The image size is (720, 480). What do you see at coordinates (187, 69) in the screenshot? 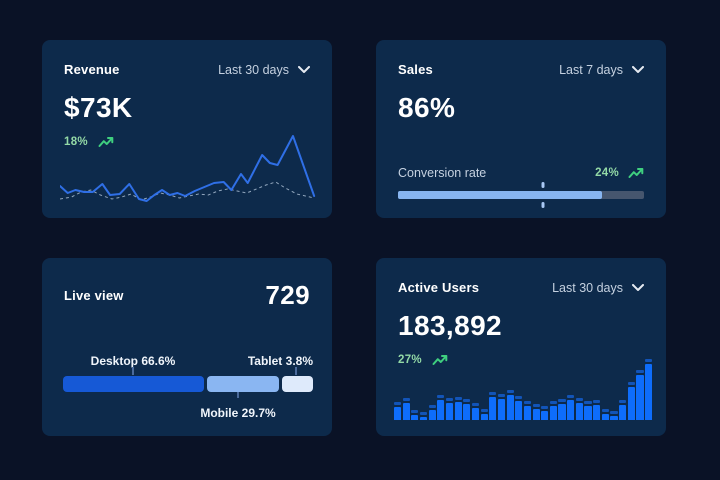
I see `revenue-card-header: Revenue Last 30 days` at bounding box center [187, 69].